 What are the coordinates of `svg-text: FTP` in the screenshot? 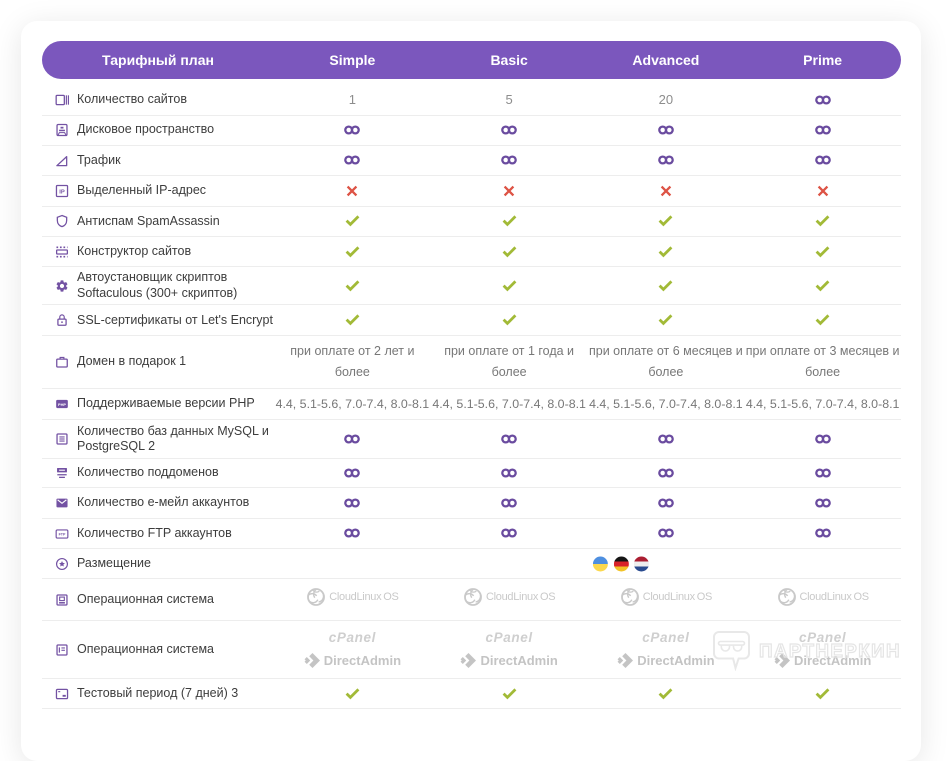 It's located at (62, 534).